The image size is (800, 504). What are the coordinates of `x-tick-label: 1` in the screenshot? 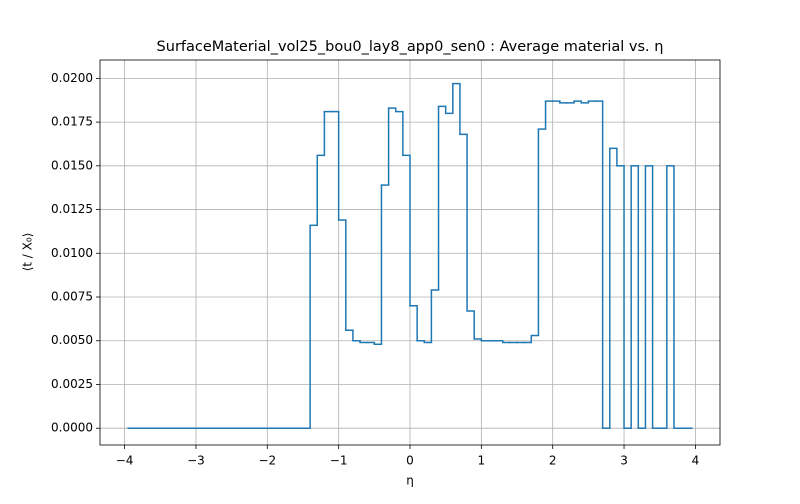 It's located at (482, 461).